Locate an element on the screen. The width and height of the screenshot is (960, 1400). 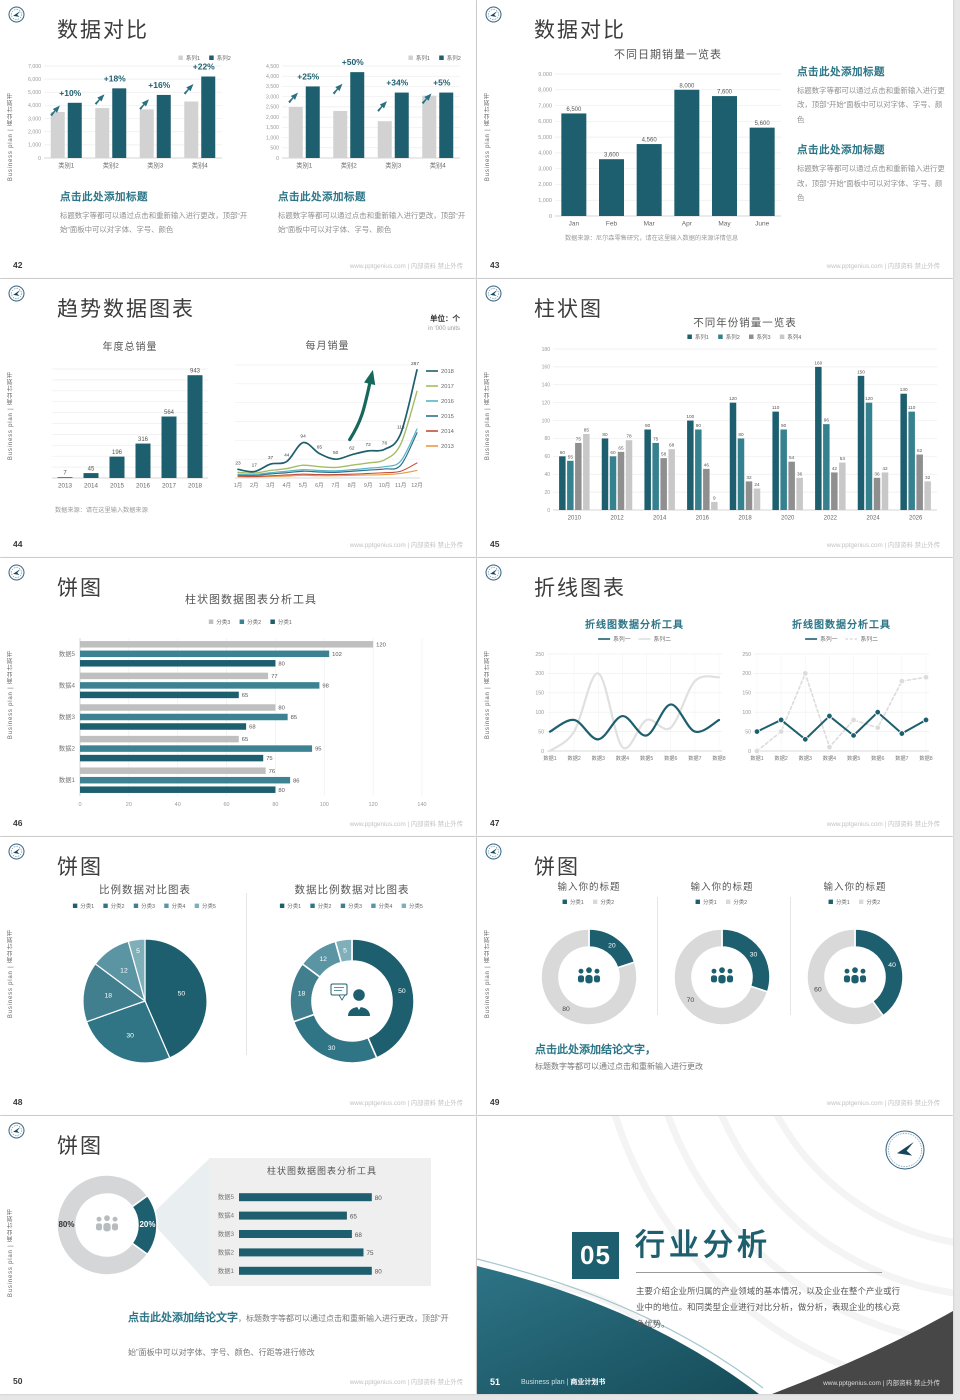
svg-text: 70 is located at coordinates (691, 1000).